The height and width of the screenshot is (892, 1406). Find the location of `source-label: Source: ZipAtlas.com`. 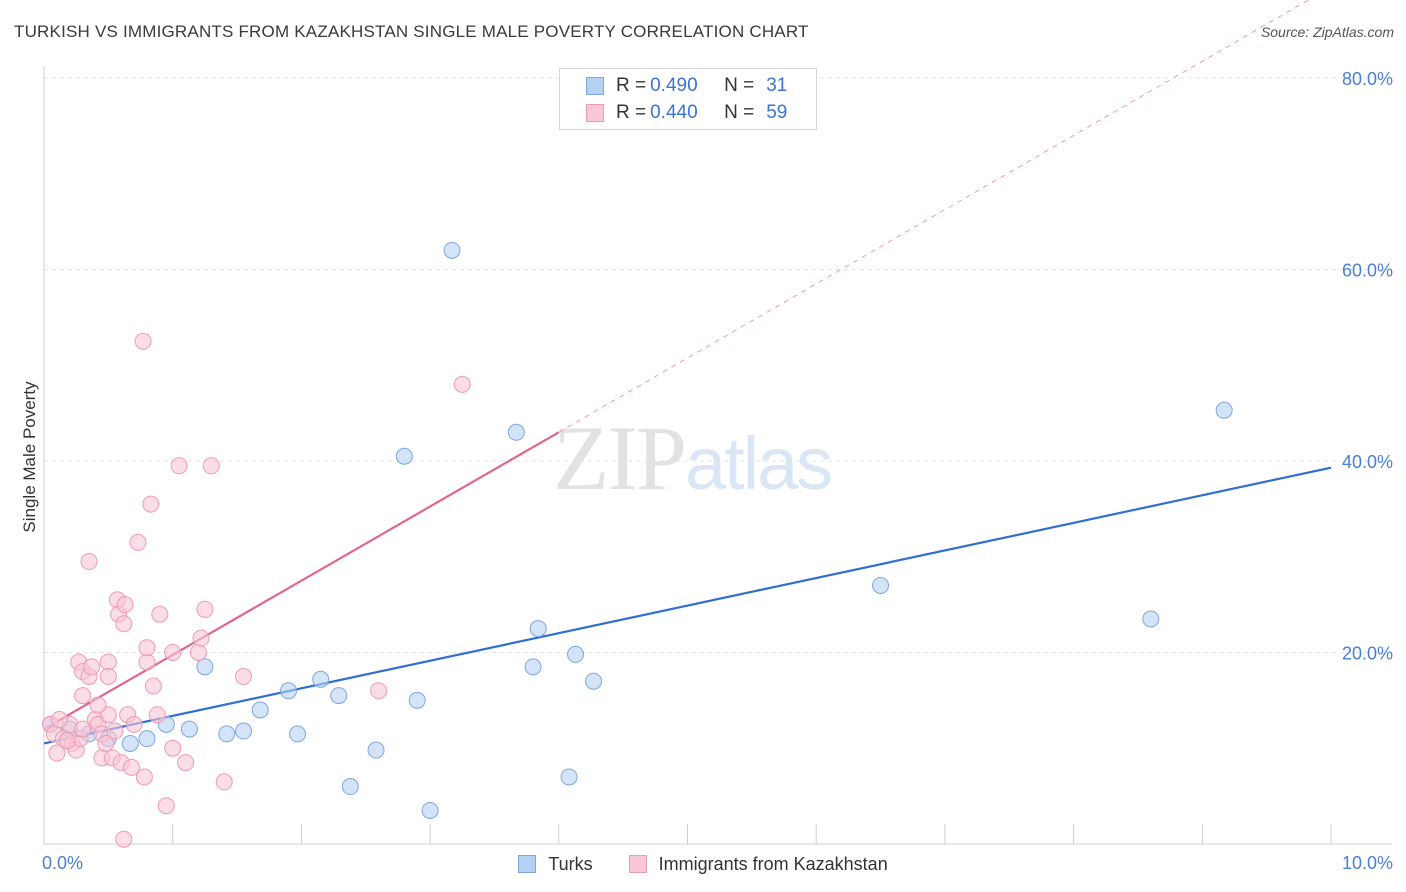

source-label: Source: ZipAtlas.com is located at coordinates (1327, 32).